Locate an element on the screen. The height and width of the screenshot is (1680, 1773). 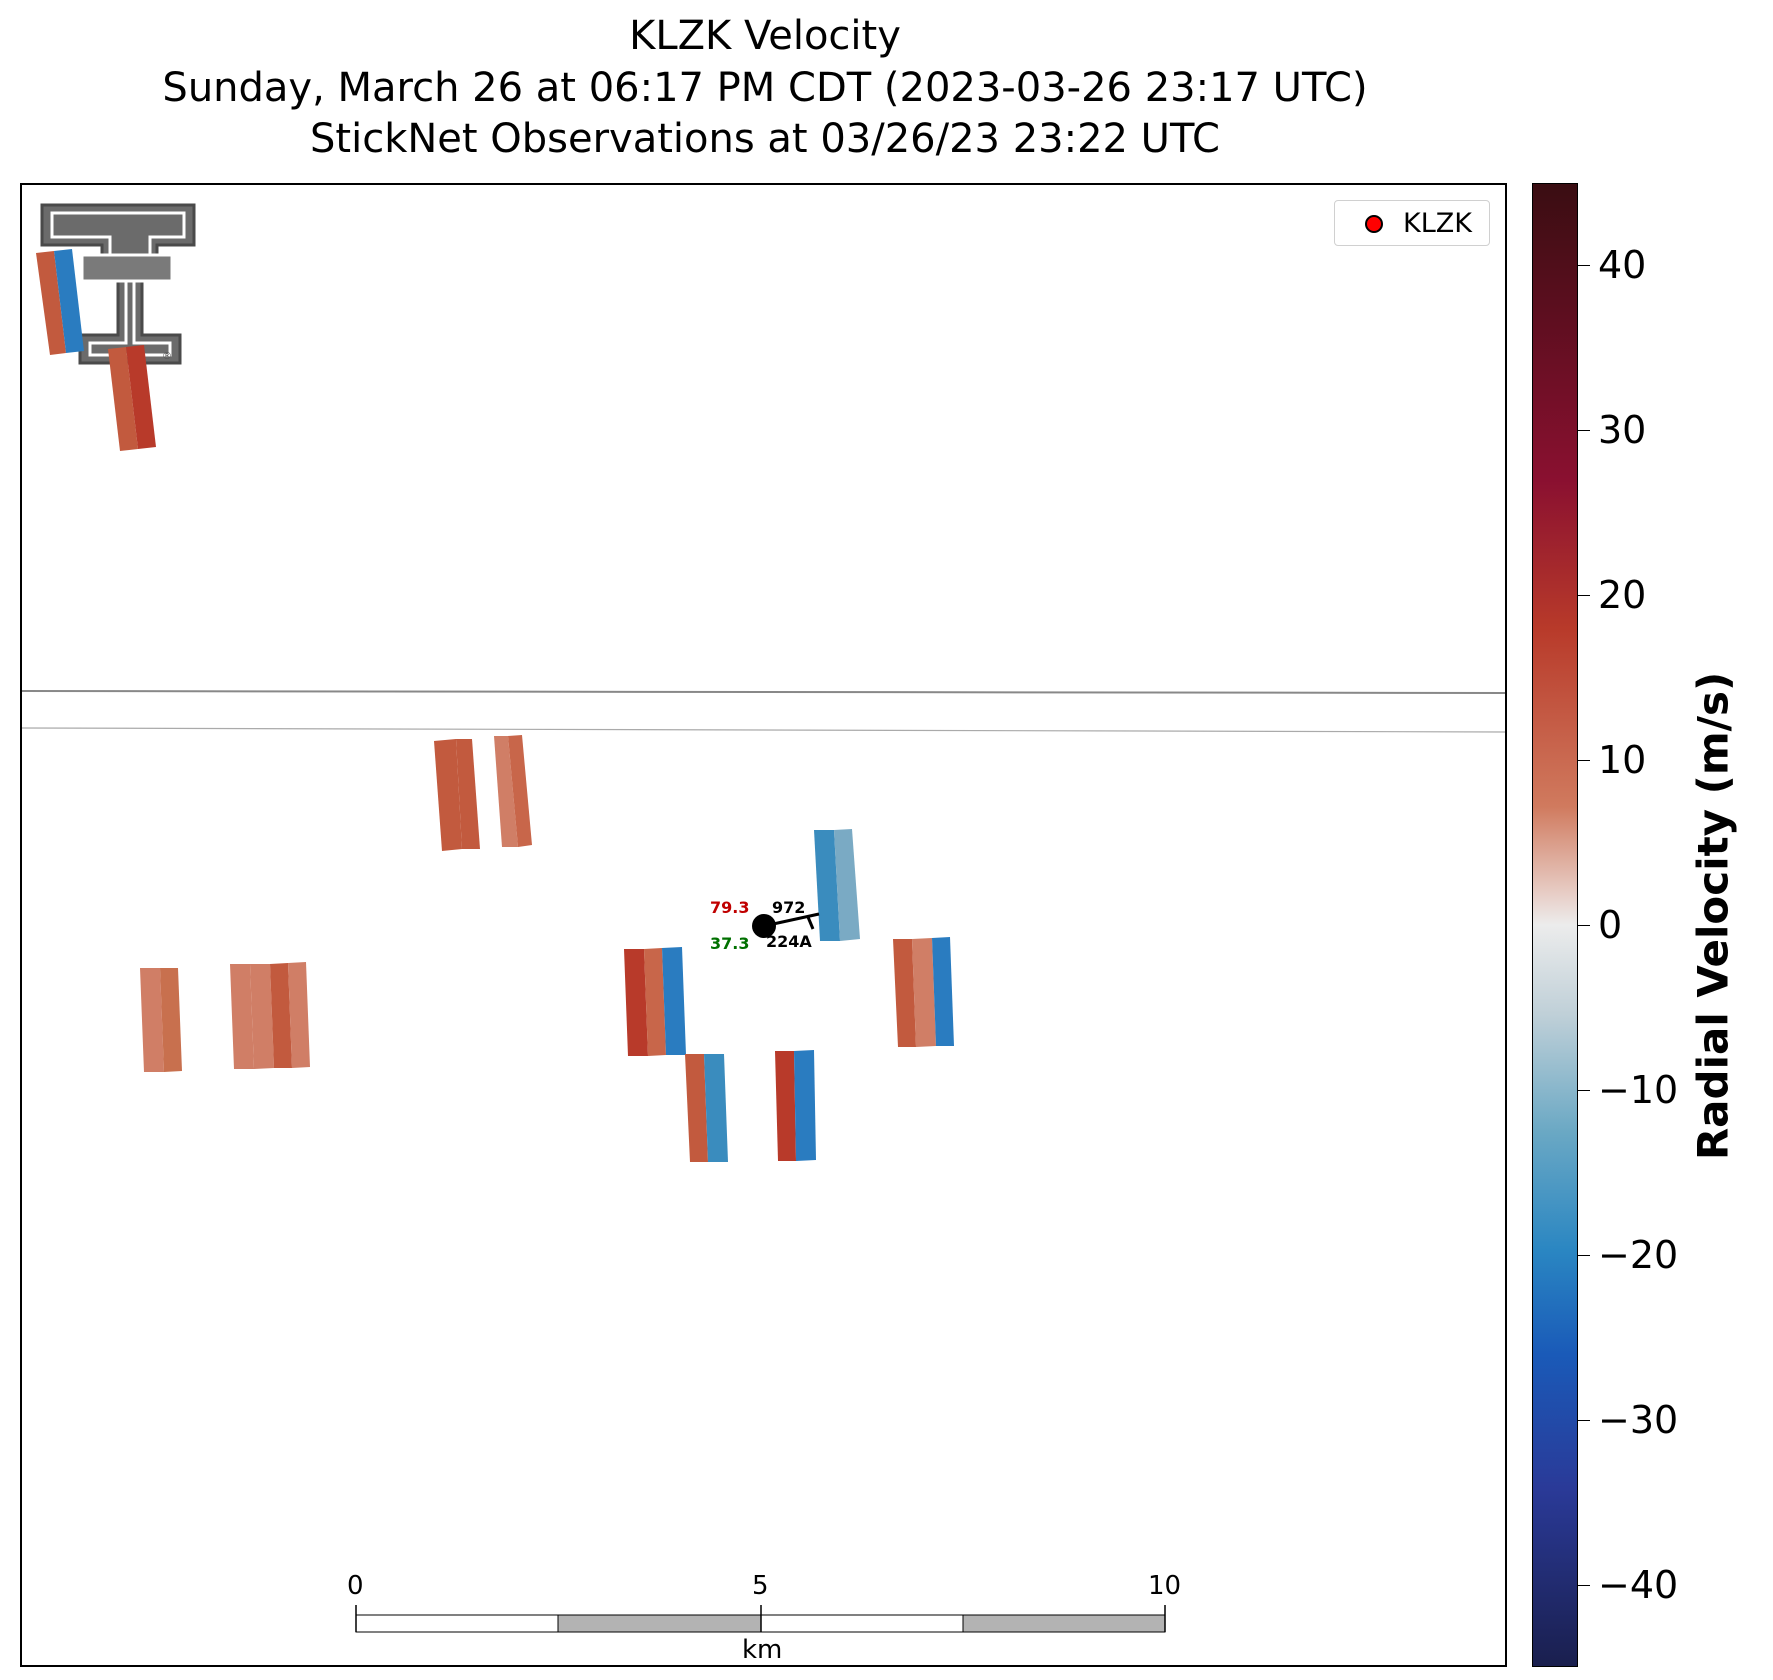
colorbar-tick-label: −20 is located at coordinates (1638, 1254).